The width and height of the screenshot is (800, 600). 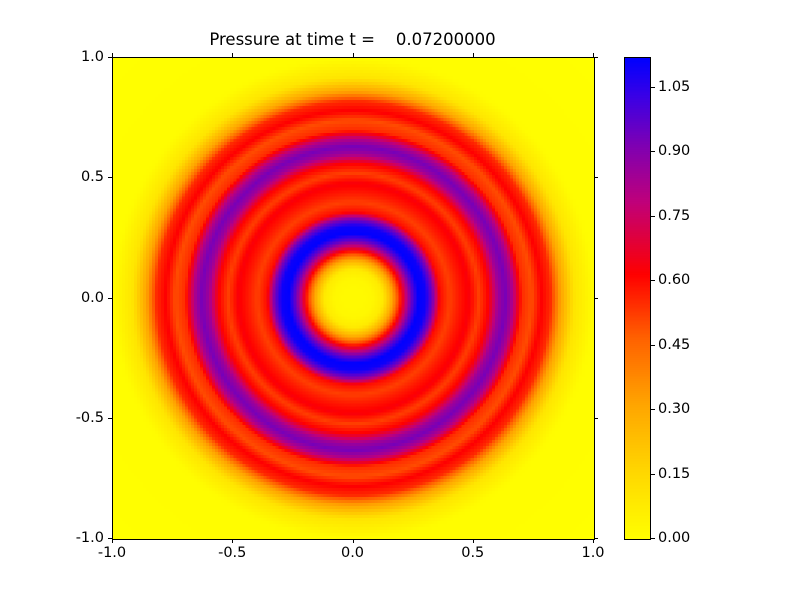 What do you see at coordinates (674, 151) in the screenshot?
I see `colorbar-tick-label: 0.90` at bounding box center [674, 151].